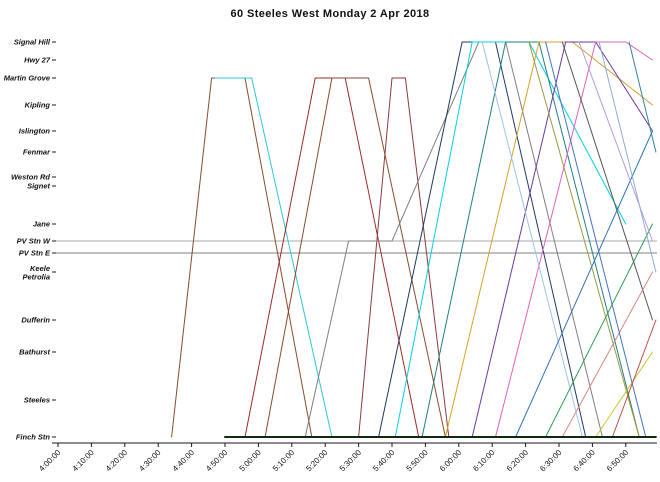  What do you see at coordinates (418, 461) in the screenshot?
I see `x-tick-label: 5:50:00` at bounding box center [418, 461].